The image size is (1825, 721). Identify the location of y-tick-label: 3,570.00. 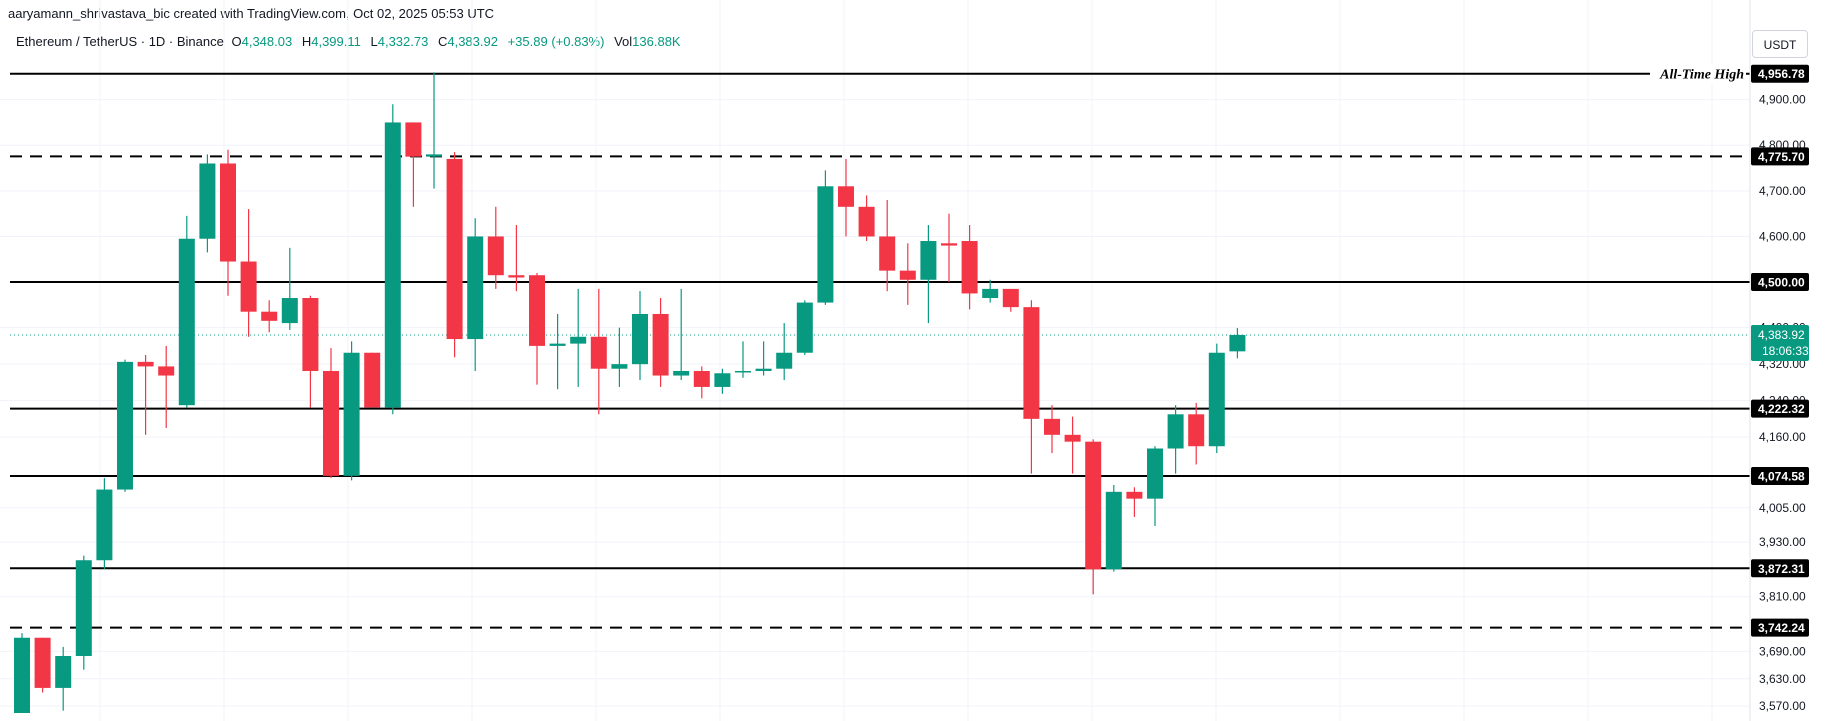
(1782, 706).